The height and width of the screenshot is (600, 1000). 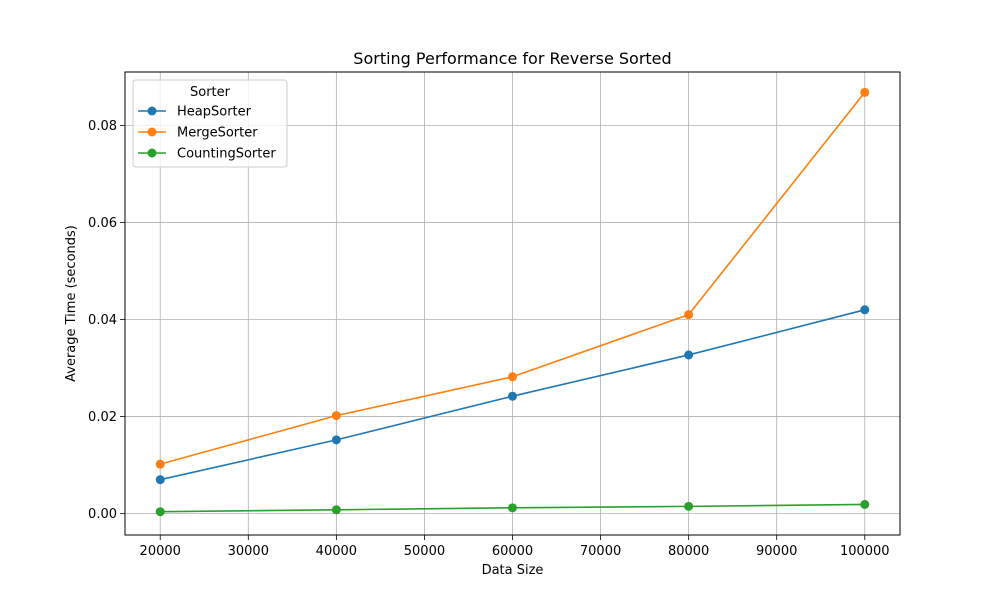 I want to click on x-tick-label: 60000, so click(x=512, y=551).